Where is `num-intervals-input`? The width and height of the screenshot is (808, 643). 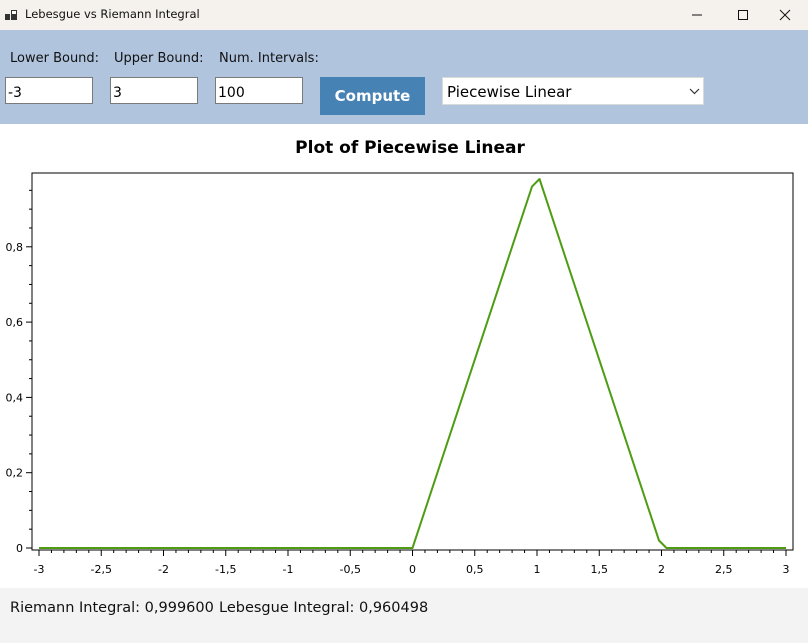
num-intervals-input is located at coordinates (259, 90).